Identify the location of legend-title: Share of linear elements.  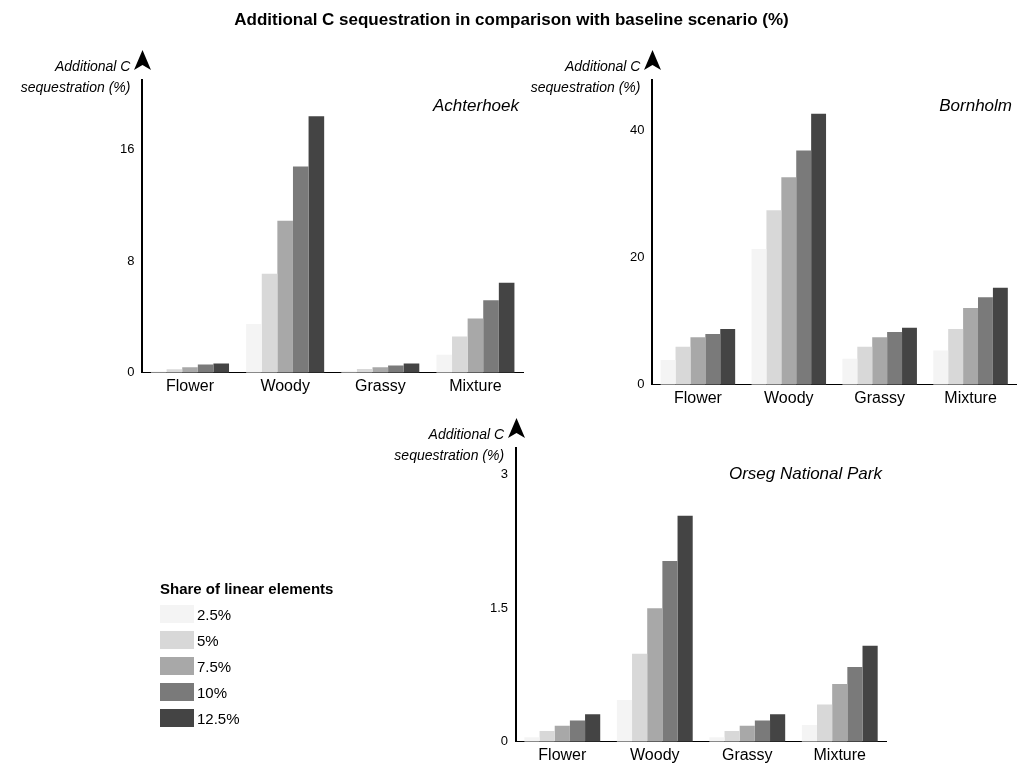
(247, 588).